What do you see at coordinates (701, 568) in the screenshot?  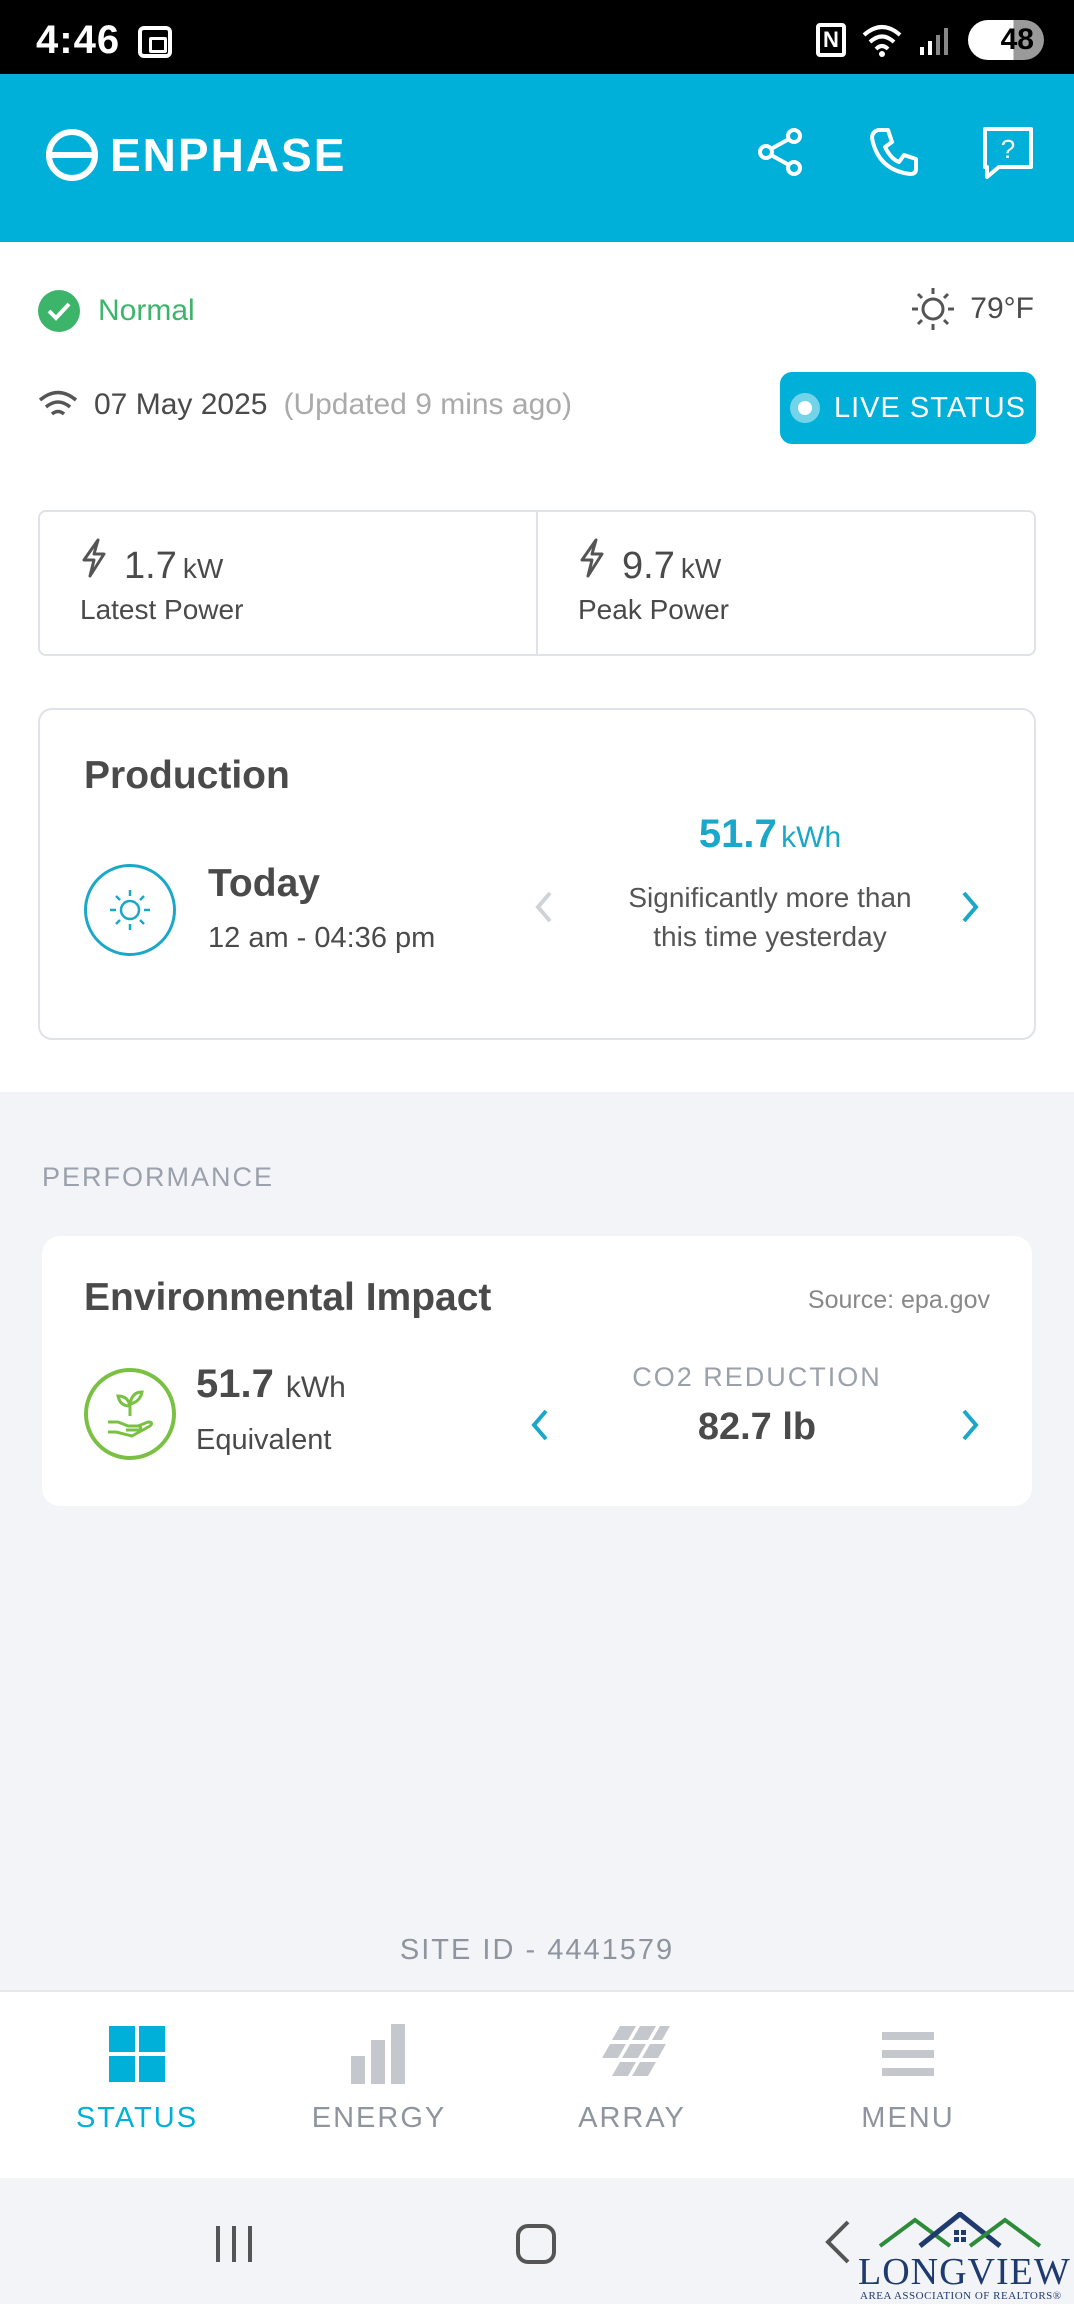 I see `peak-power-unit: kW` at bounding box center [701, 568].